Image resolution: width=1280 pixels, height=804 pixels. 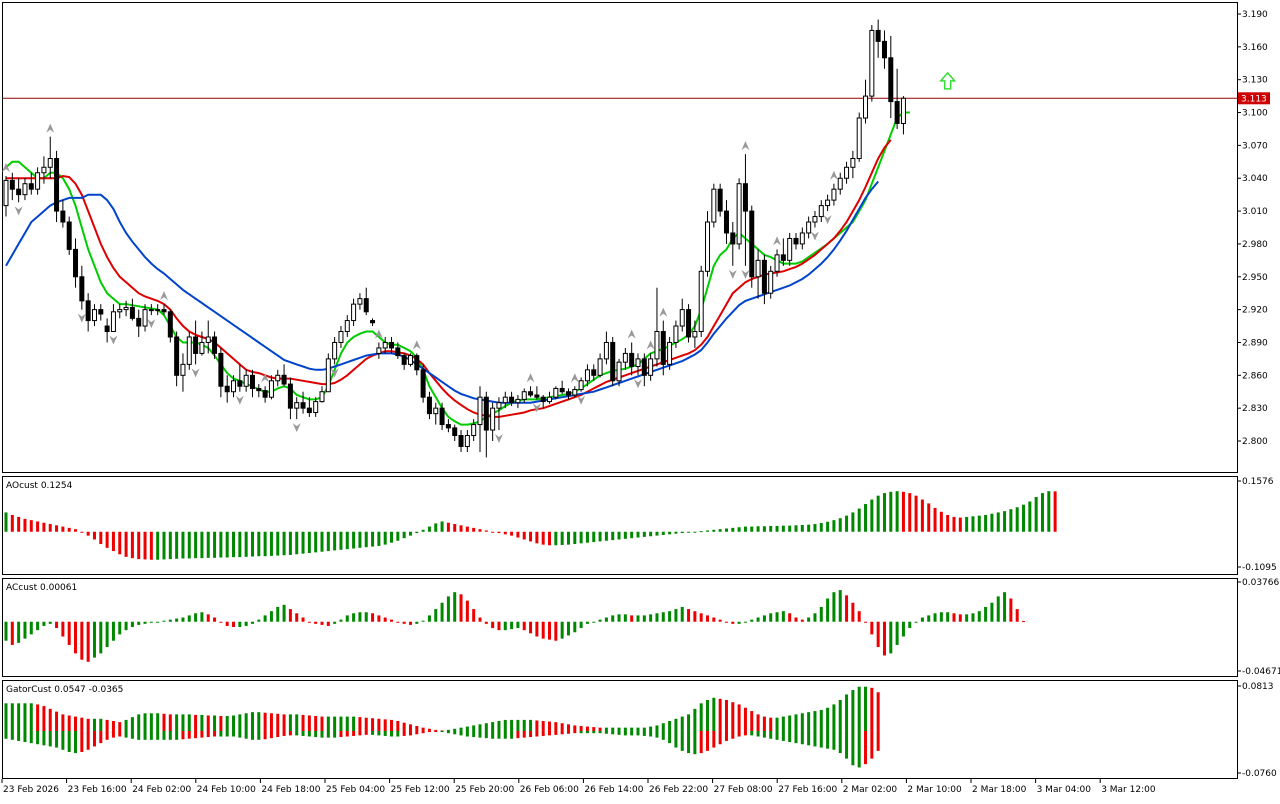 I want to click on price-axis-label: 3.190, so click(x=1255, y=15).